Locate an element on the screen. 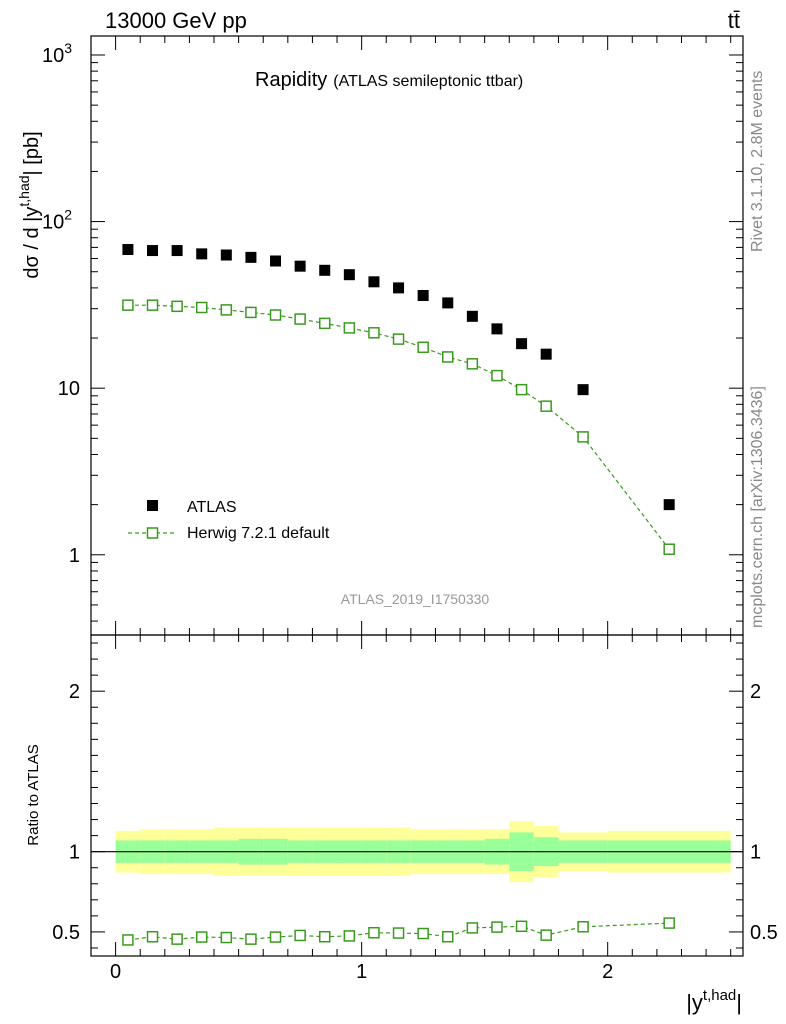 This screenshot has width=786, height=1024. legend-atlas-marker is located at coordinates (152, 505).